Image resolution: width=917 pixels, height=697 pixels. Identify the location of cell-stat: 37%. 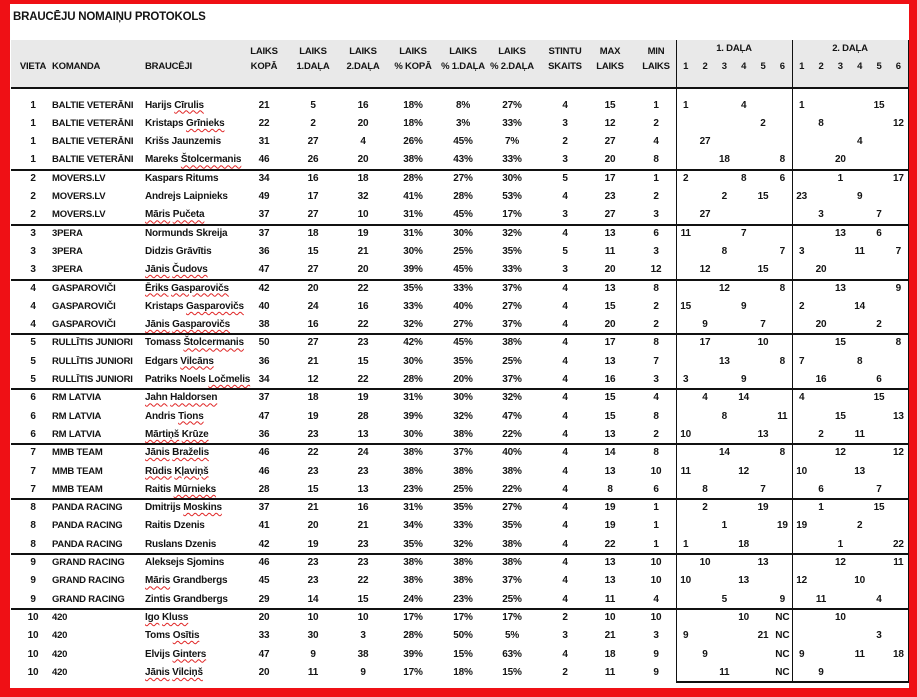
(512, 325).